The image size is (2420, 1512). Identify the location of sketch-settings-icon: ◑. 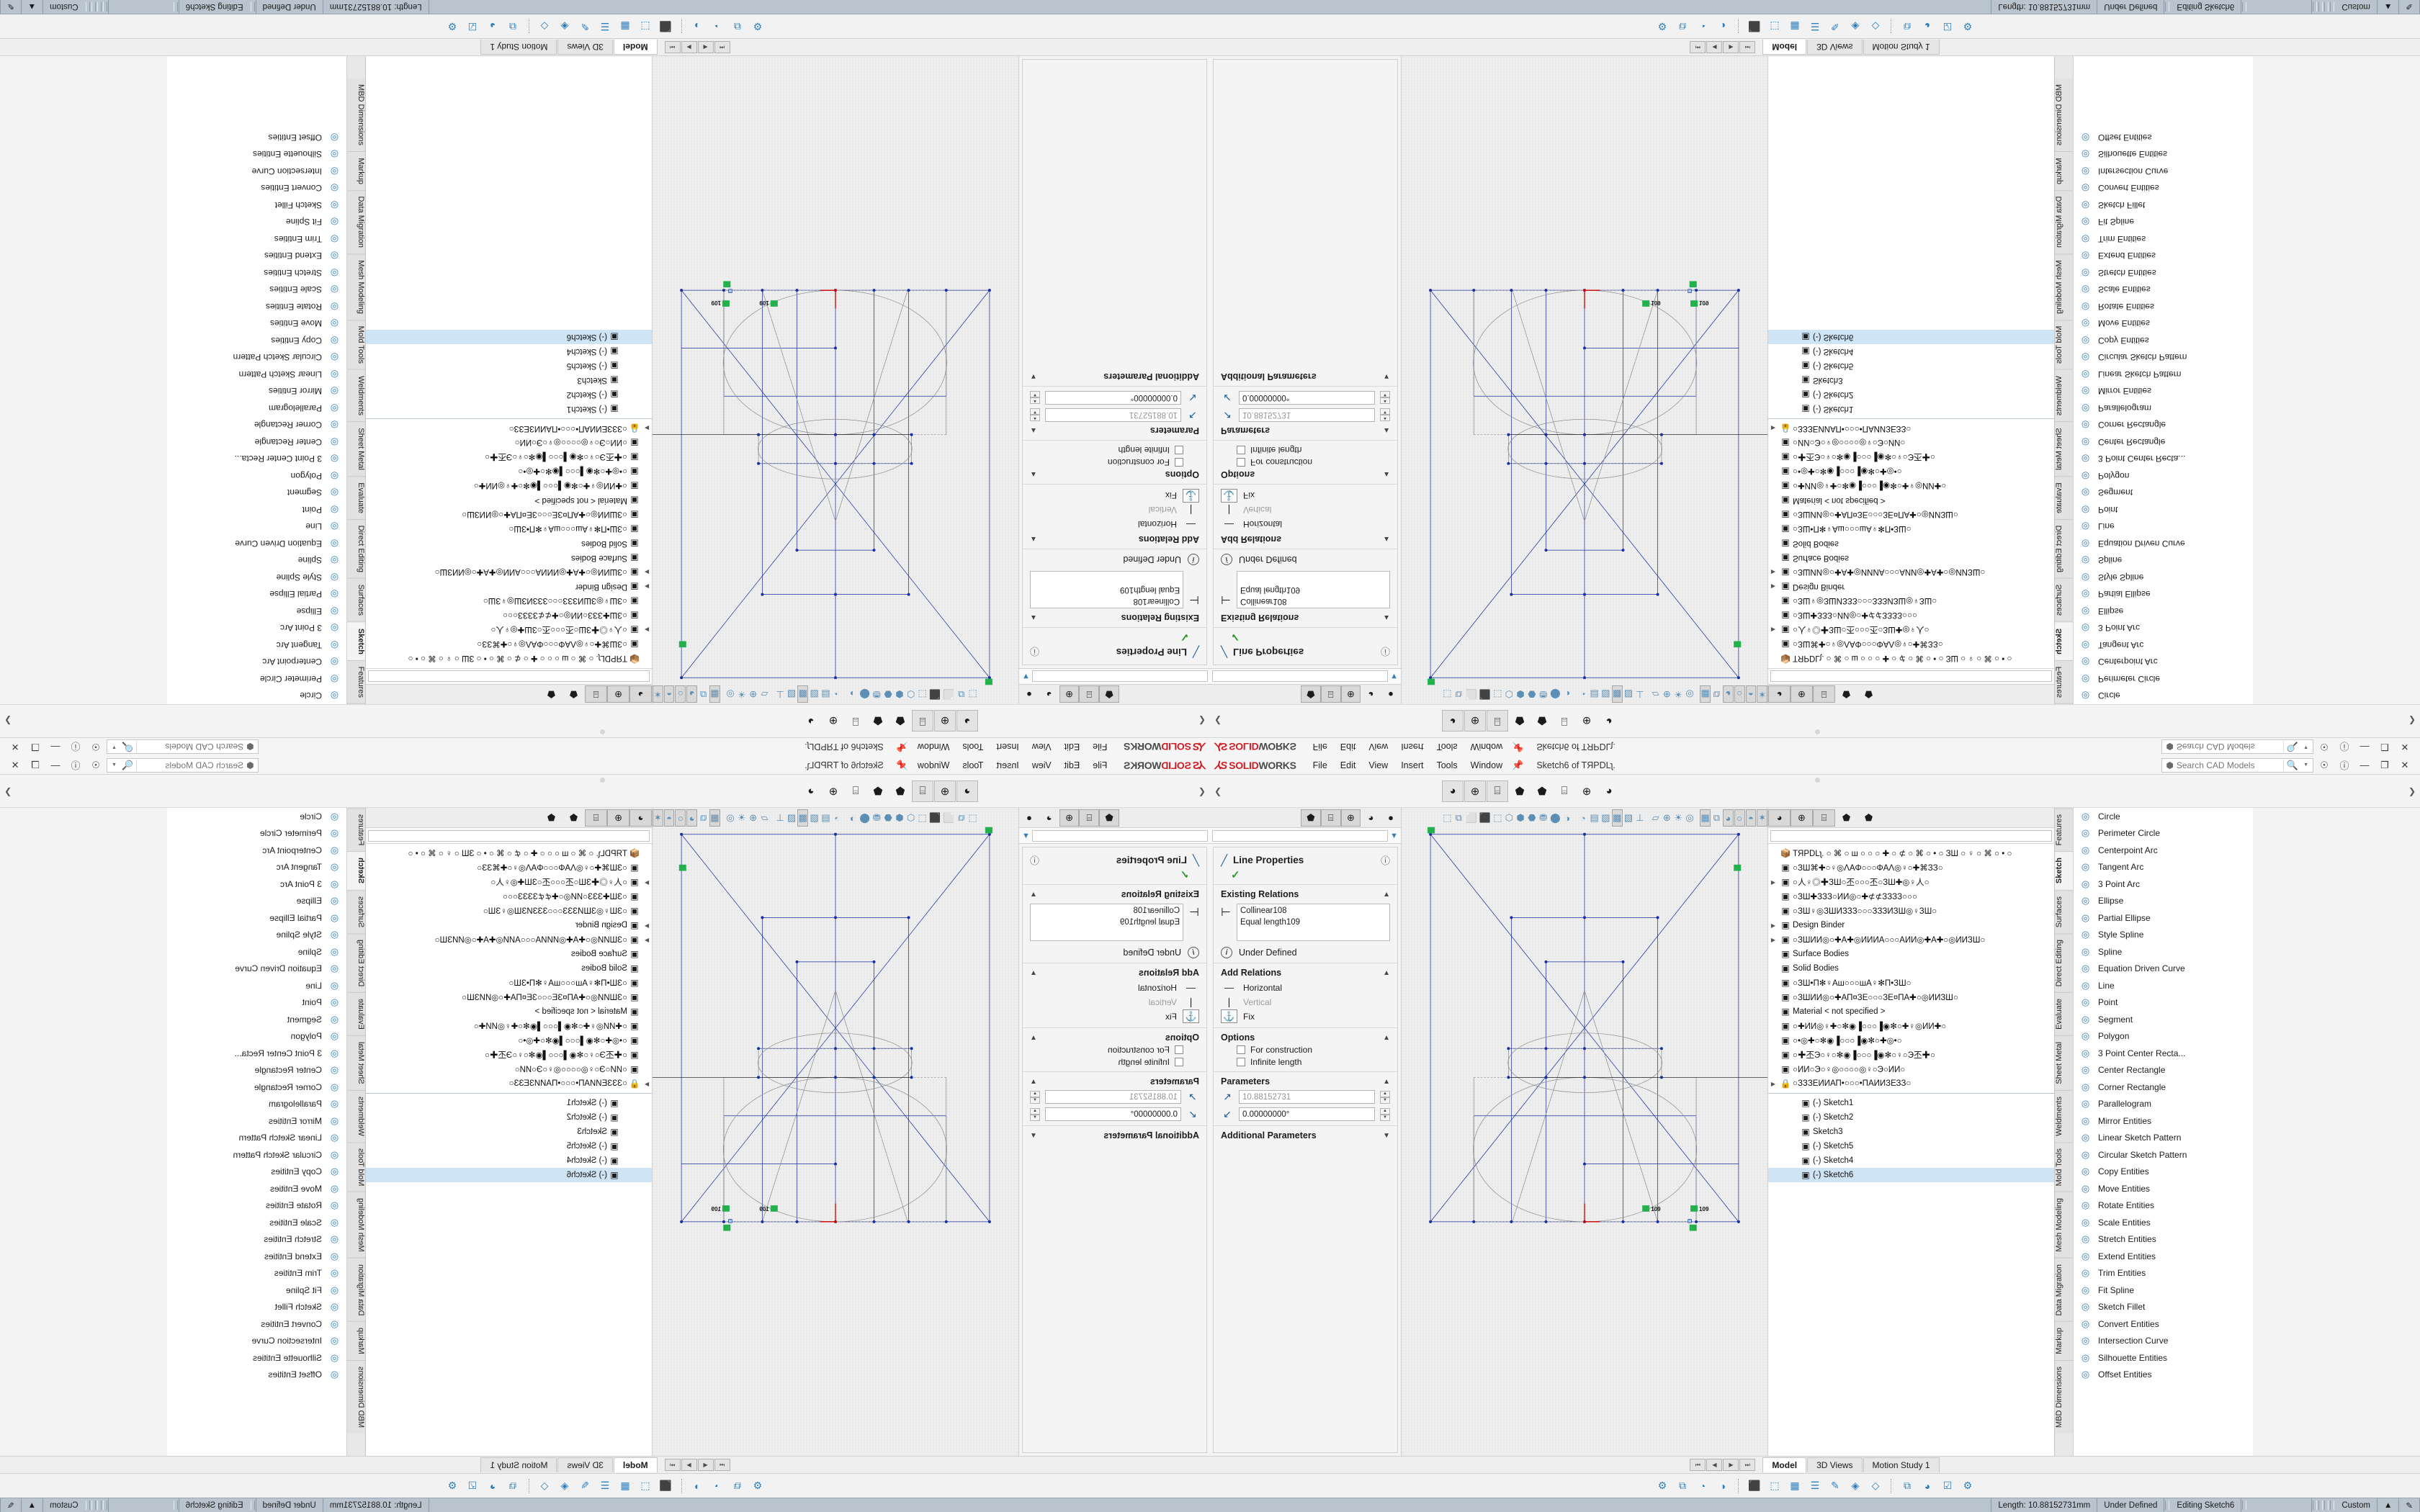
(697, 26).